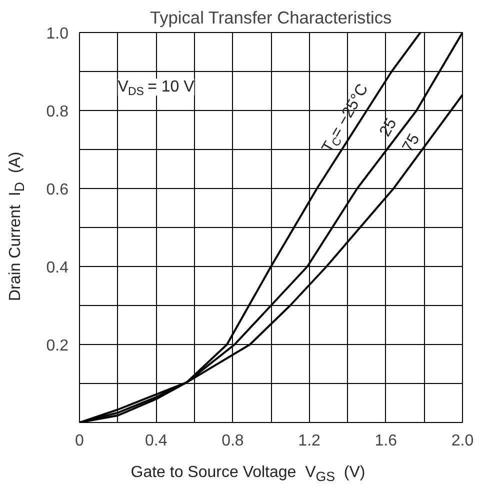 Image resolution: width=480 pixels, height=489 pixels. I want to click on y-tick-label: 0.6, so click(57, 190).